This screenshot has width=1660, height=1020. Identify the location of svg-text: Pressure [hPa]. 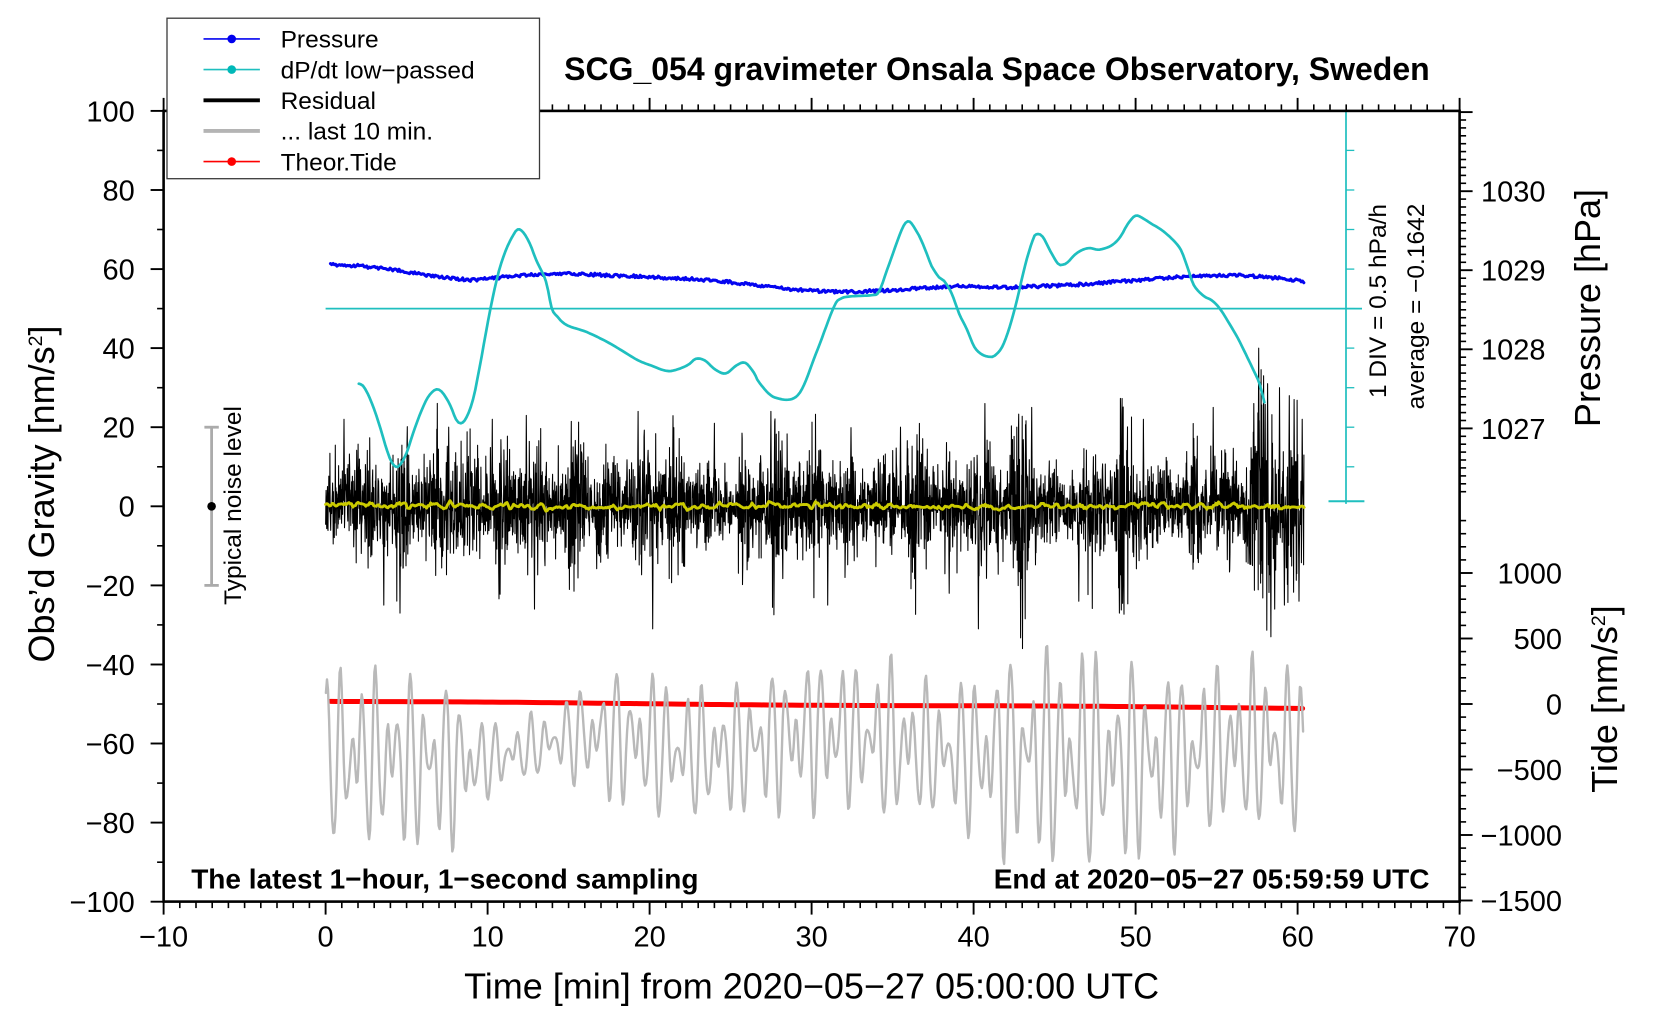
(1587, 308).